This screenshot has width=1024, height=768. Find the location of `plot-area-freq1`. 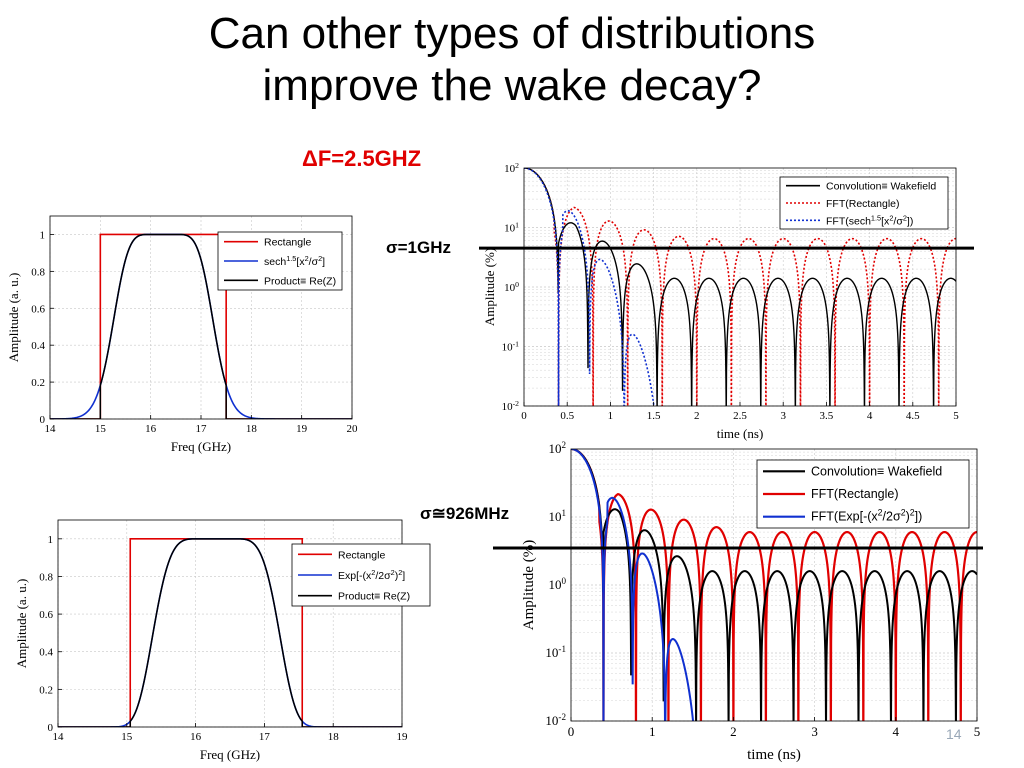

plot-area-freq1 is located at coordinates (201, 326).